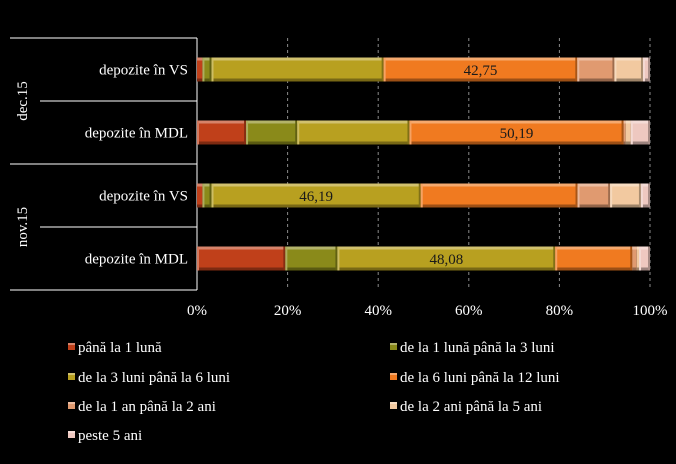 The width and height of the screenshot is (676, 464). Describe the element at coordinates (378, 311) in the screenshot. I see `x-tick-label: 40%` at that location.